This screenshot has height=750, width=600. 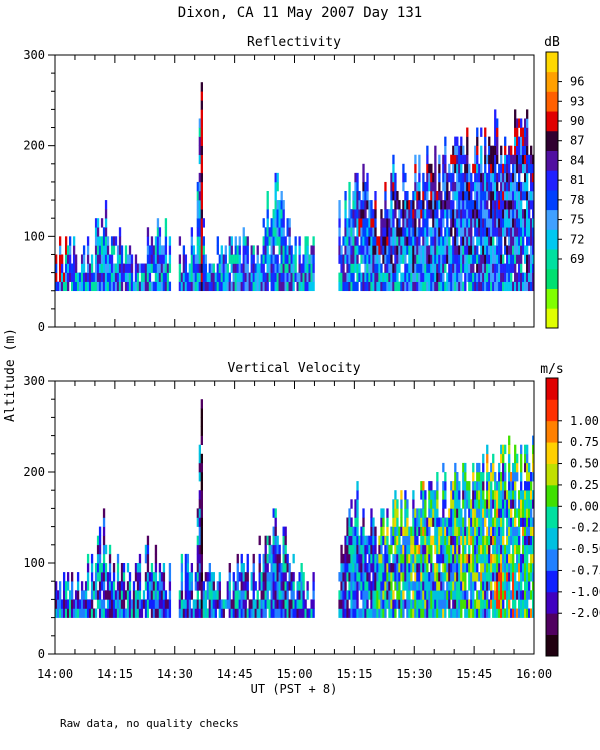 What do you see at coordinates (584, 442) in the screenshot?
I see `colorbar-tick-label: 0.75` at bounding box center [584, 442].